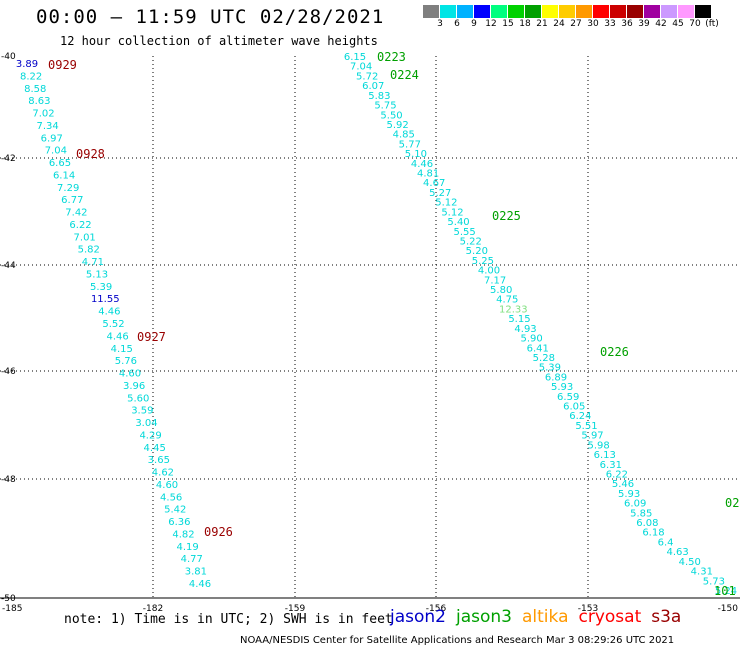 The image size is (740, 650). I want to click on track-value-label: 5.90, so click(532, 339).